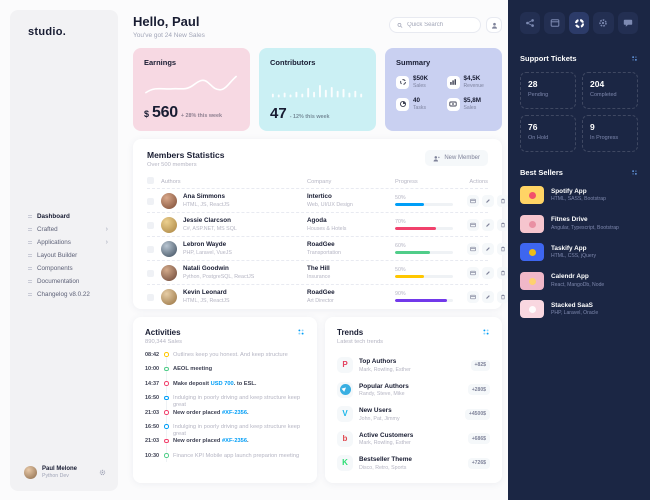 The height and width of the screenshot is (500, 650). What do you see at coordinates (554, 23) in the screenshot?
I see `apps-button` at bounding box center [554, 23].